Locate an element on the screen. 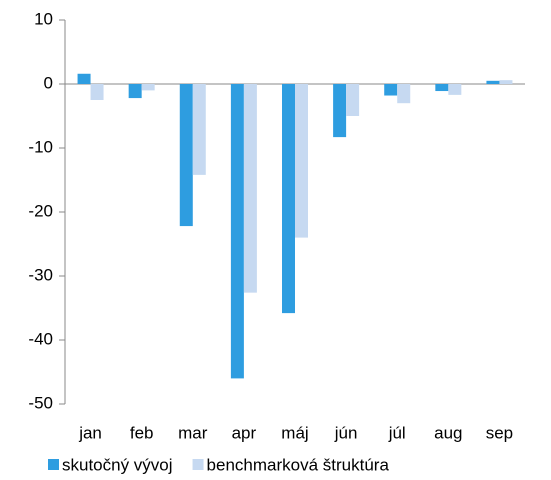 The width and height of the screenshot is (551, 480). x-tick-label: apr is located at coordinates (244, 432).